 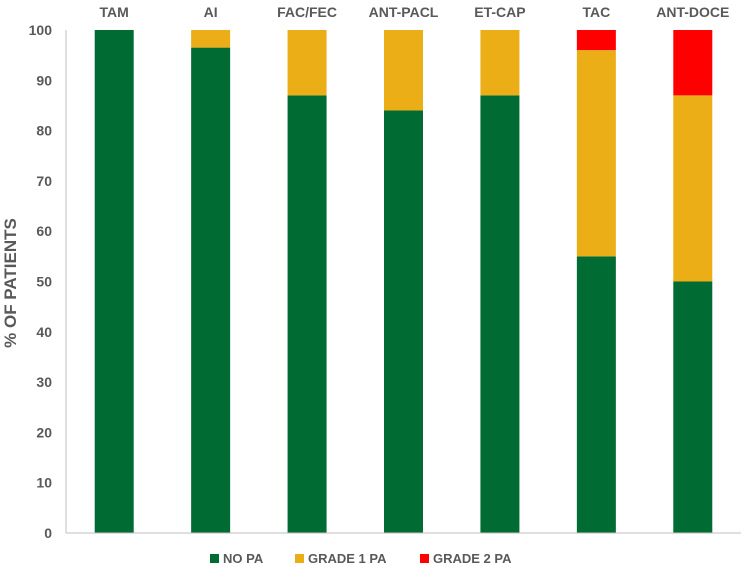 I want to click on y-tick-label: 40, so click(x=44, y=332).